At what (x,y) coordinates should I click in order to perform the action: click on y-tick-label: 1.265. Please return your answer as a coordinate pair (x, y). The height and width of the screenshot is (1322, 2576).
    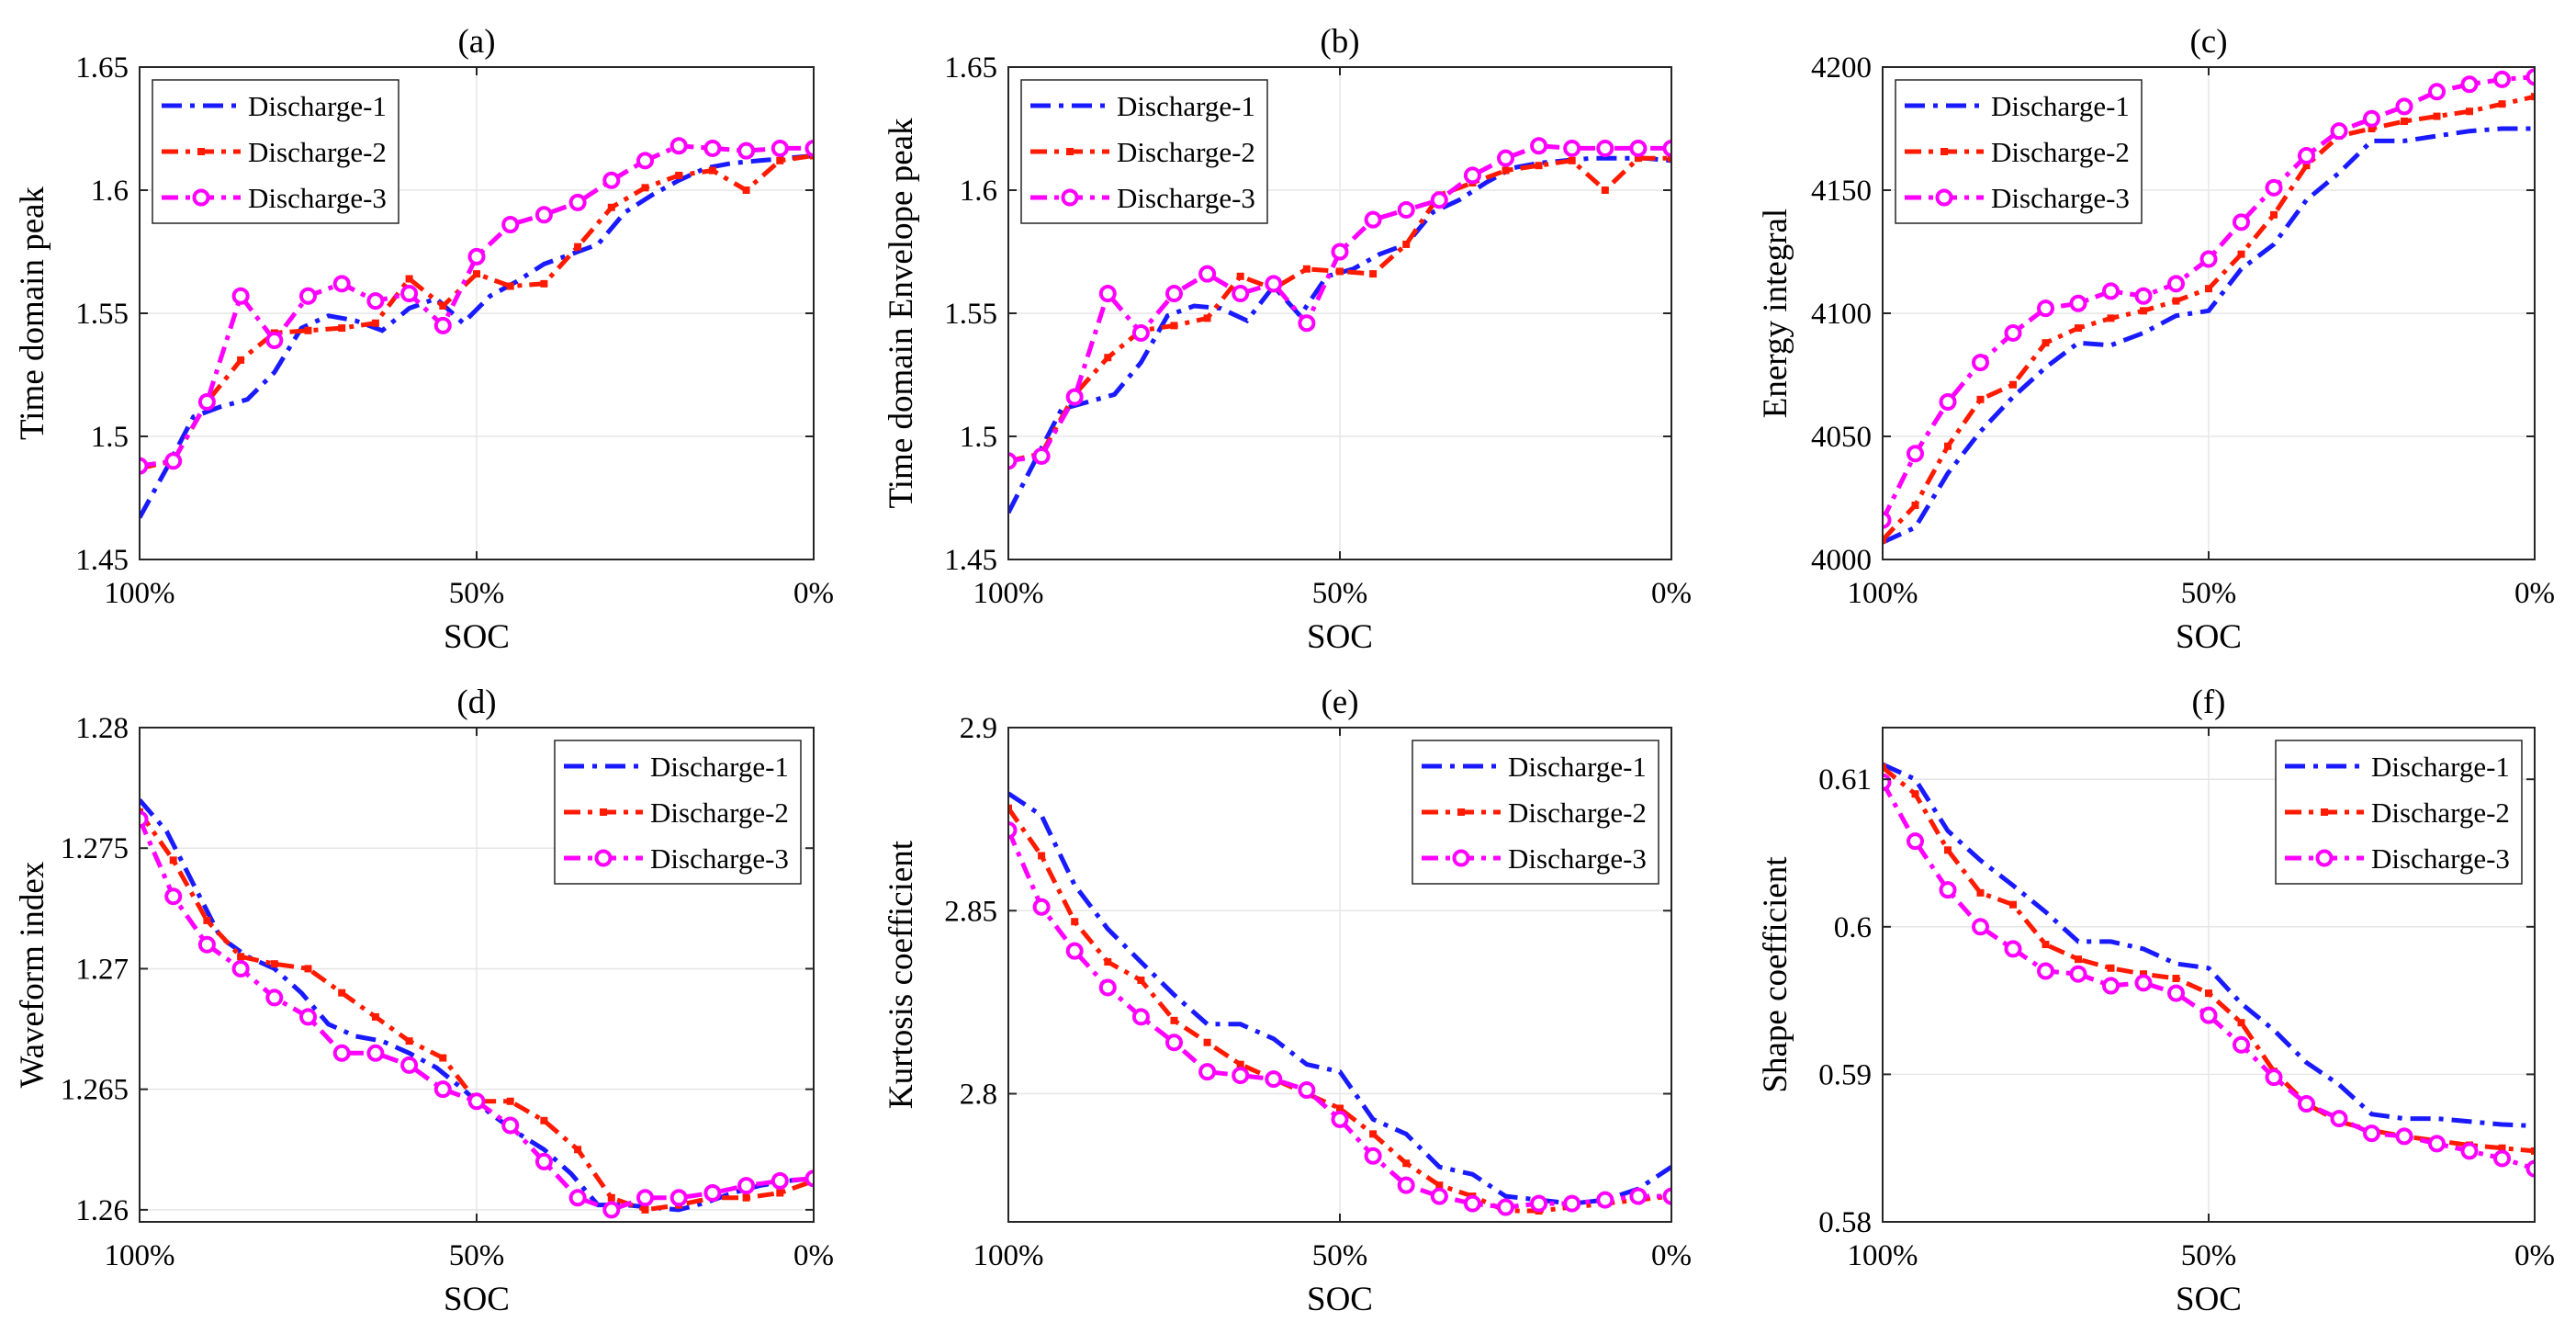
    Looking at the image, I should click on (95, 1090).